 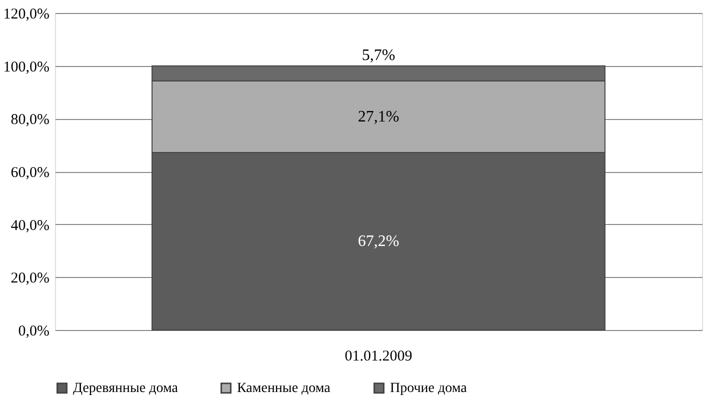 I want to click on data-label: 27,1%, so click(x=379, y=117).